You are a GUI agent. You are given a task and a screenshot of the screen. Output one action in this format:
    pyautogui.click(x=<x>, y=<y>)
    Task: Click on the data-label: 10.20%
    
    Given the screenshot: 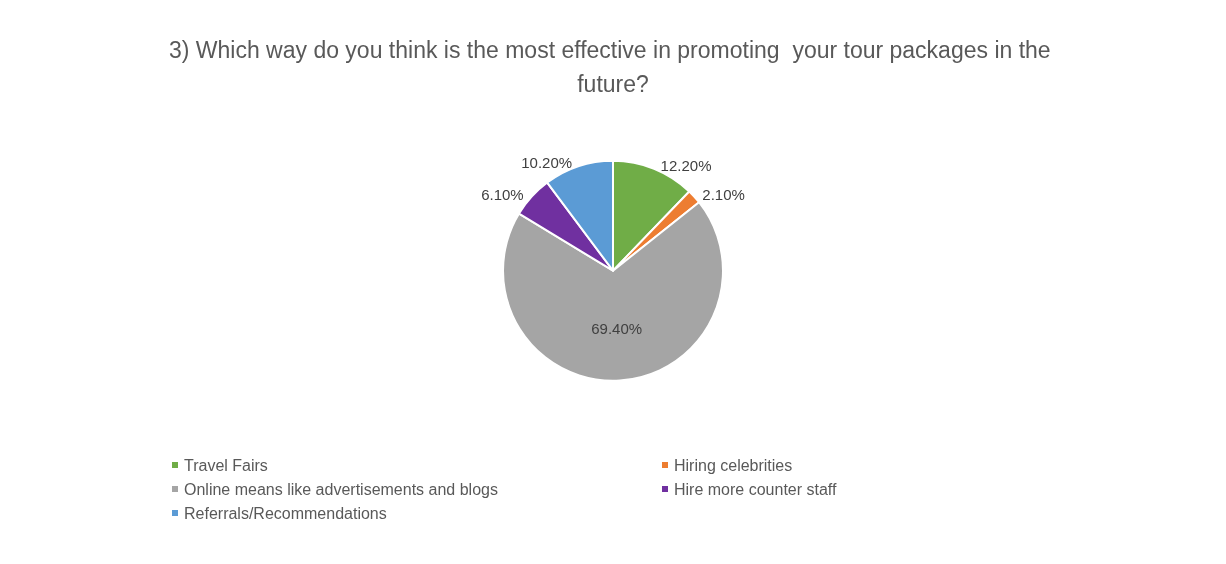 What is the action you would take?
    pyautogui.click(x=547, y=163)
    